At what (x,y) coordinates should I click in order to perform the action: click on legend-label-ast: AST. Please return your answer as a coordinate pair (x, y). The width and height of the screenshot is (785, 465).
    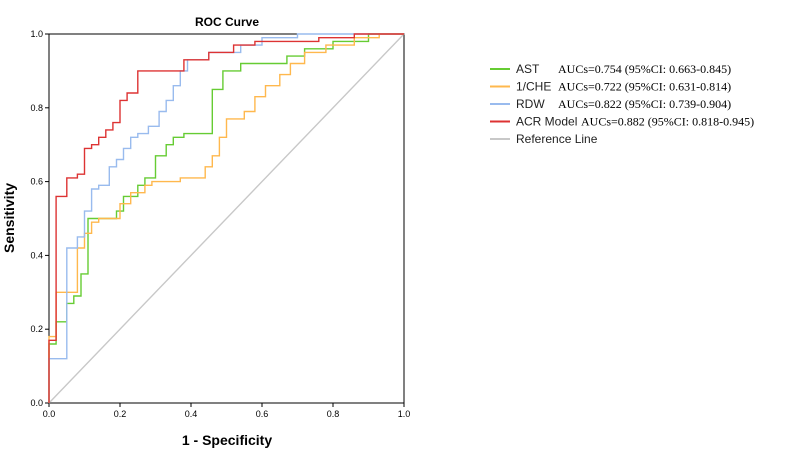
    Looking at the image, I should click on (528, 69).